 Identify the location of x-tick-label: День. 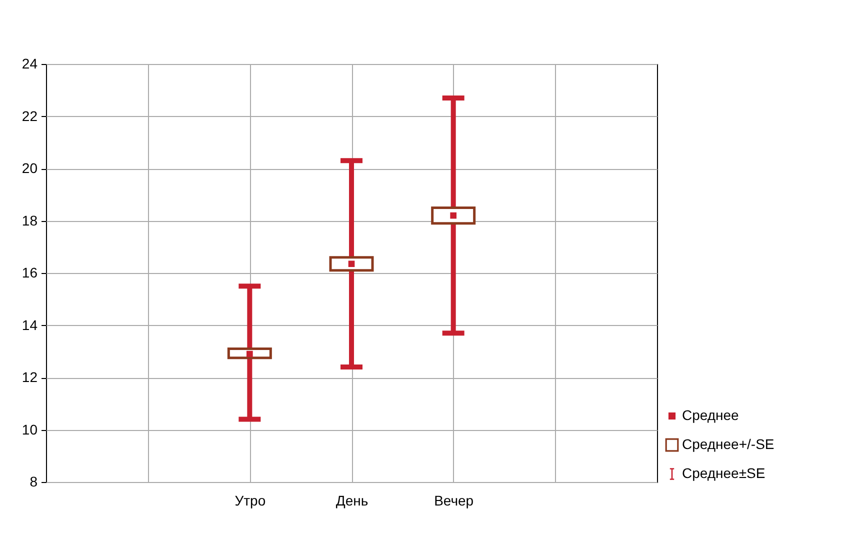
(352, 500).